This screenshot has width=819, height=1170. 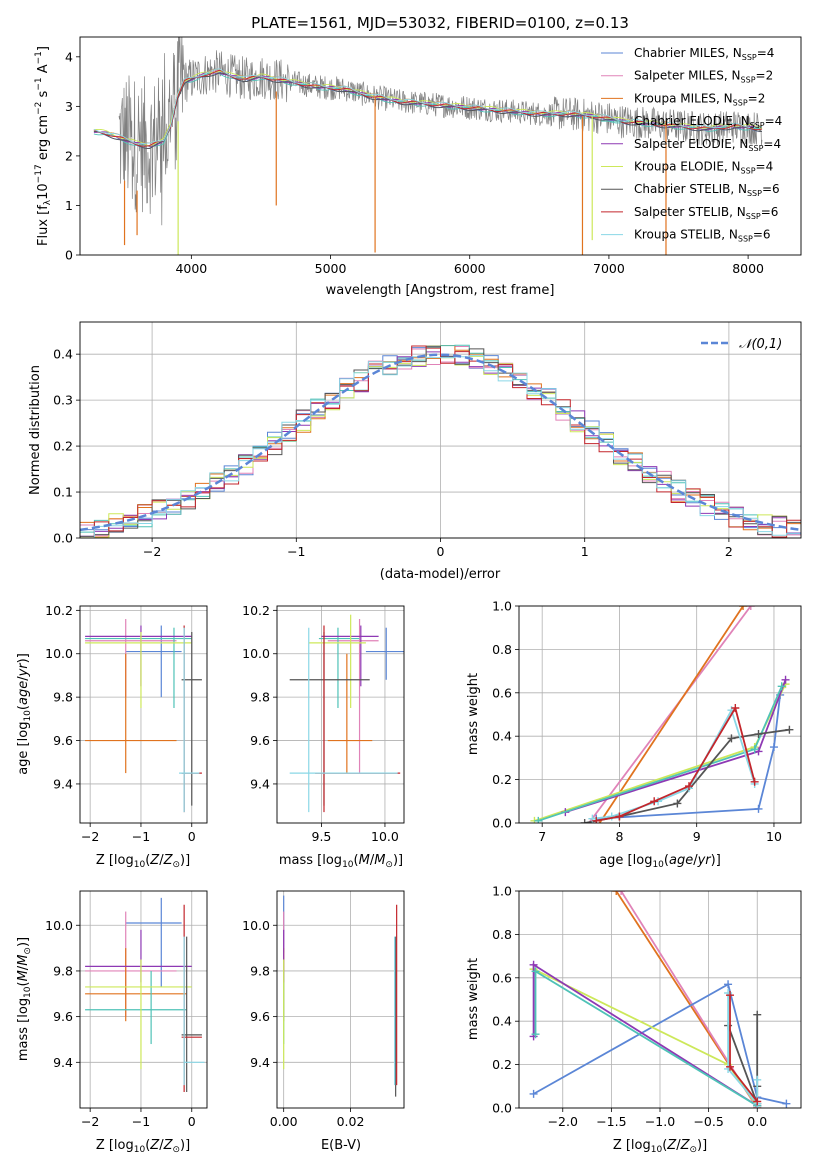 What do you see at coordinates (697, 836) in the screenshot?
I see `x-tick-label: 9` at bounding box center [697, 836].